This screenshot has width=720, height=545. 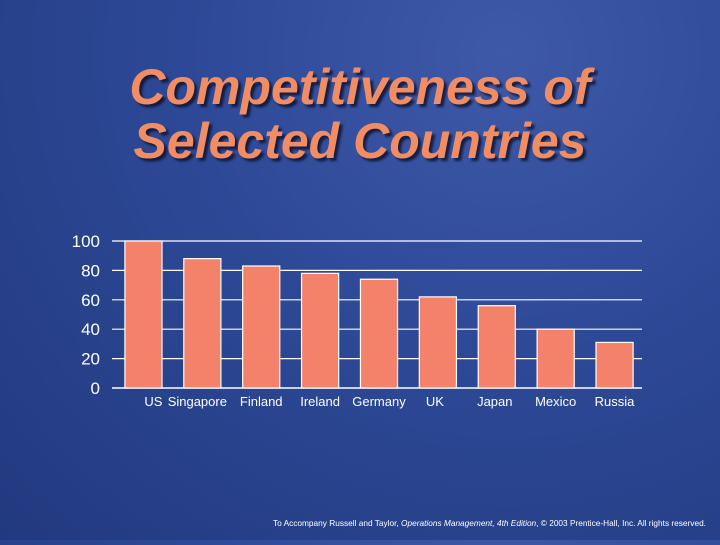 What do you see at coordinates (86, 241) in the screenshot?
I see `y-tick-label: 100` at bounding box center [86, 241].